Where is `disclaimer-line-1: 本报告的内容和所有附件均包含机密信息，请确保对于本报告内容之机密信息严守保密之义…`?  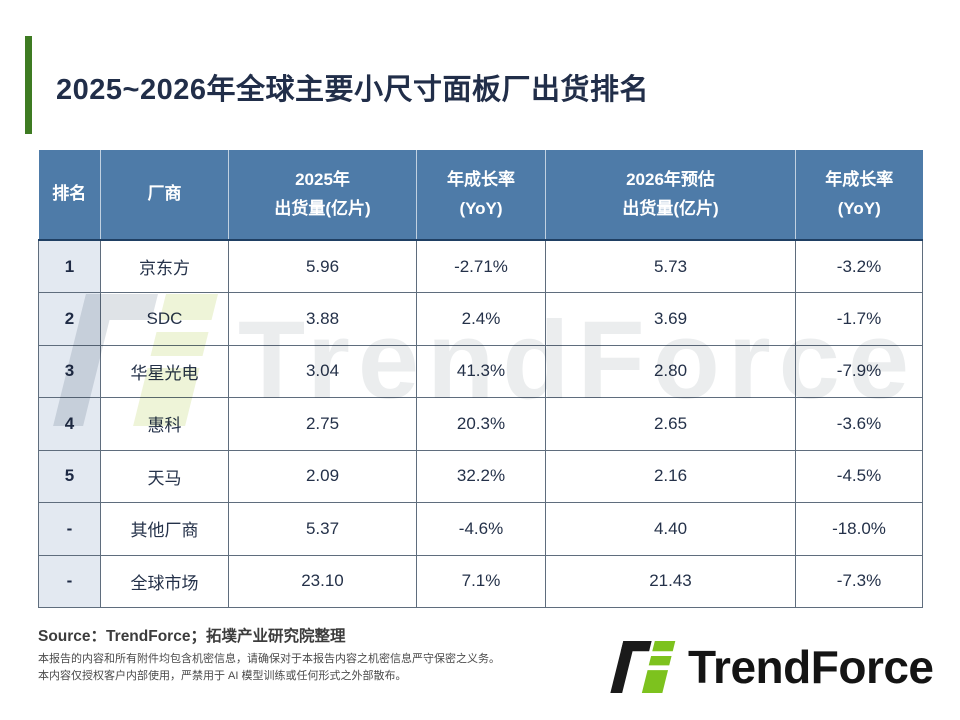 disclaimer-line-1: 本报告的内容和所有附件均包含机密信息，请确保对于本报告内容之机密信息严守保密之义… is located at coordinates (269, 659).